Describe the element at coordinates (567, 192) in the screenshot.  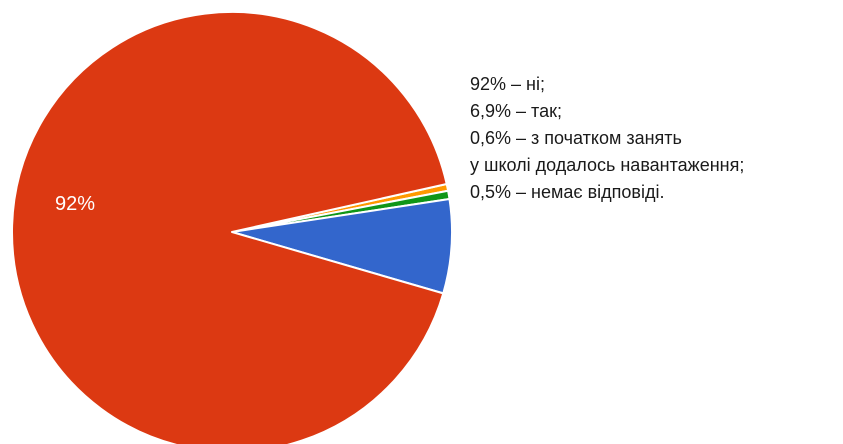
I see `legend-line-nemaie-vidpovidi: 0,5% – немає відповіді.` at that location.